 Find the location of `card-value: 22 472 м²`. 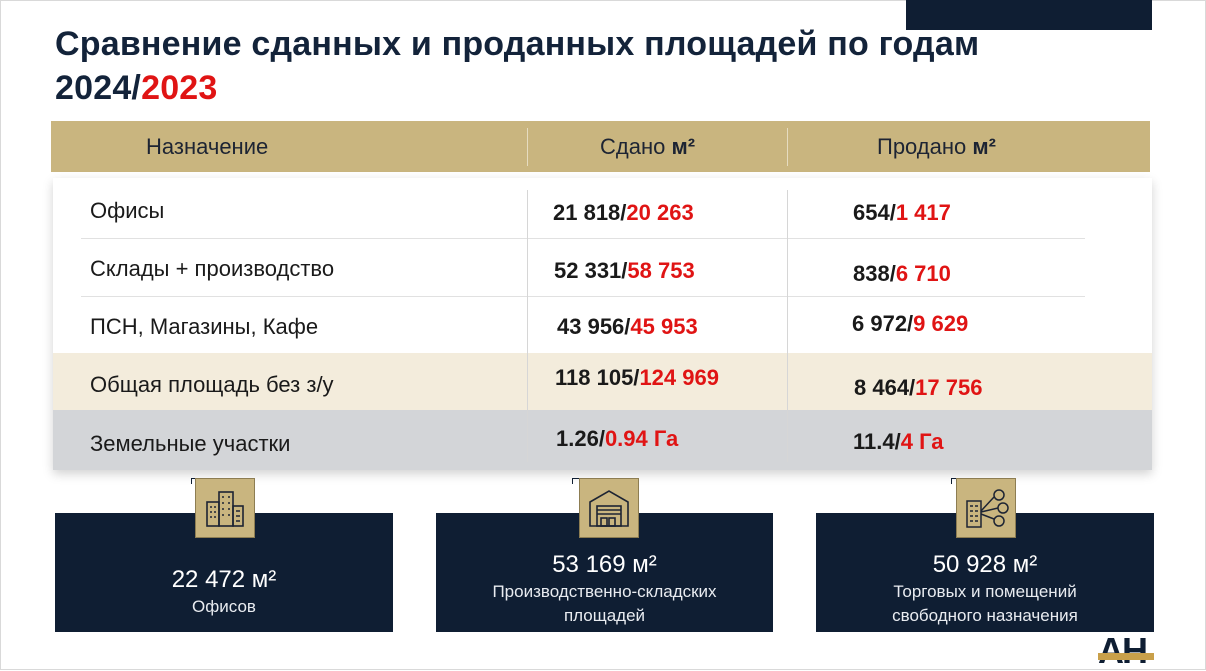

card-value: 22 472 м² is located at coordinates (224, 579).